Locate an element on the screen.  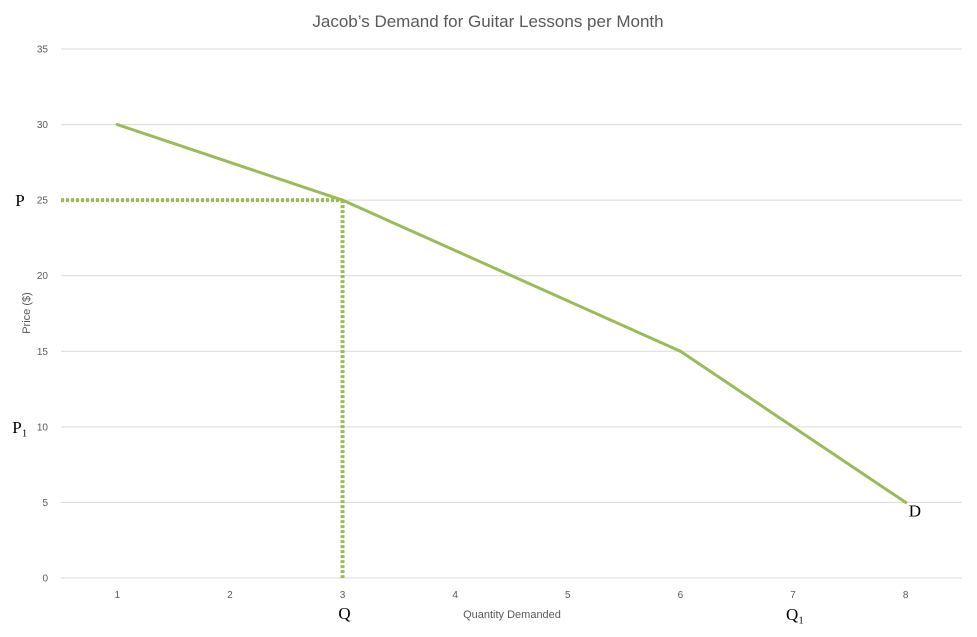
x-tick-label-2: 2 is located at coordinates (230, 595).